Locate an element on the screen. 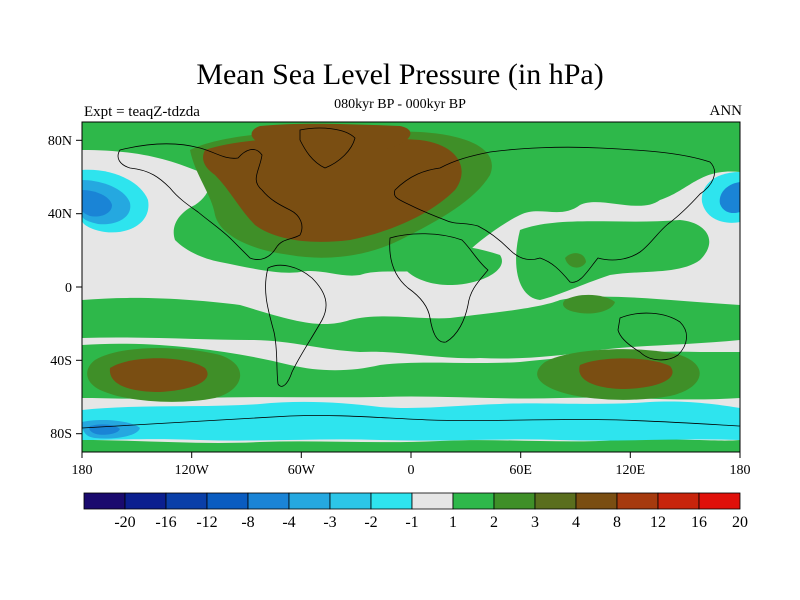  south-pacific-high is located at coordinates (158, 375).